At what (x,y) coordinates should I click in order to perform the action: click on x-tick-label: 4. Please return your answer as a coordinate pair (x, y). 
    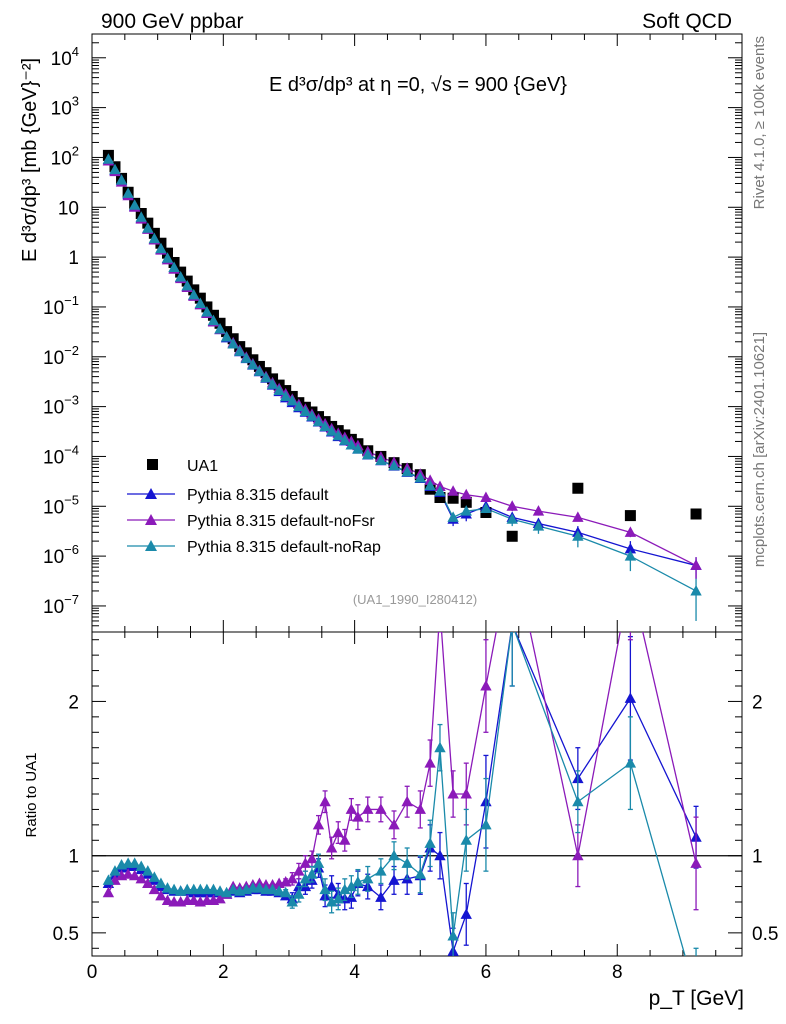
    Looking at the image, I should click on (354, 972).